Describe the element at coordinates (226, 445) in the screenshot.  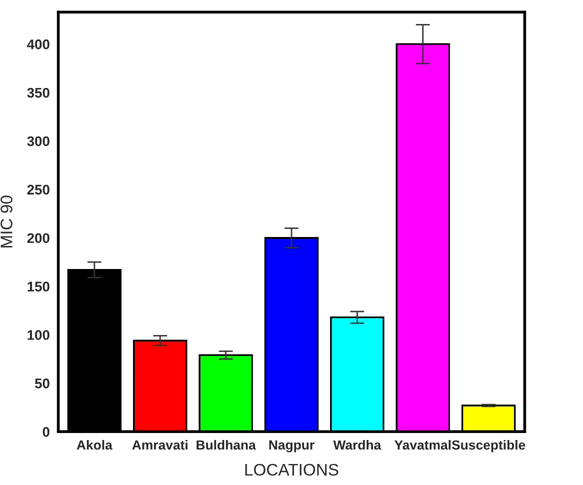
I see `x-tick-label: Buldhana` at that location.